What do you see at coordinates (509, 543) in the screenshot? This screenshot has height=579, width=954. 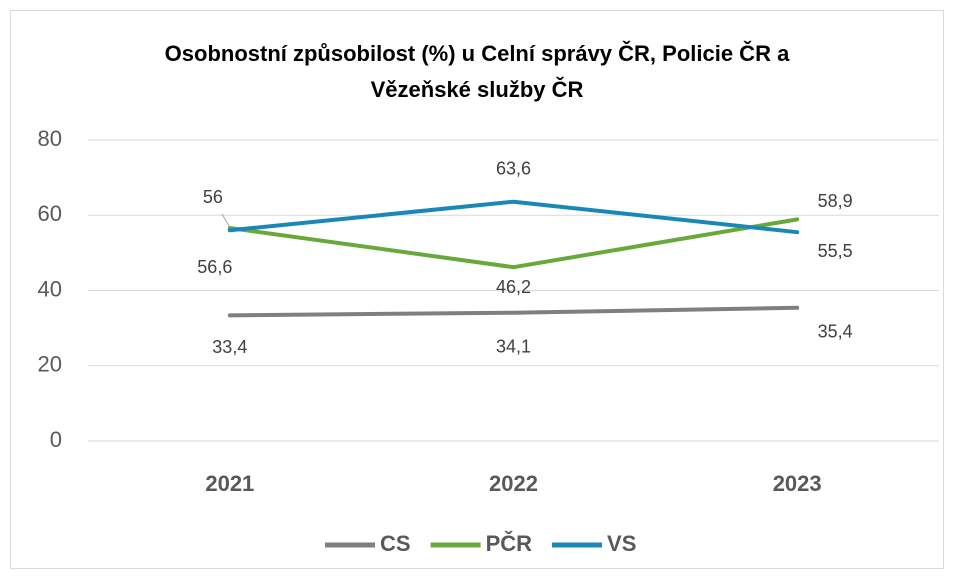 I see `legend-label: PČR` at bounding box center [509, 543].